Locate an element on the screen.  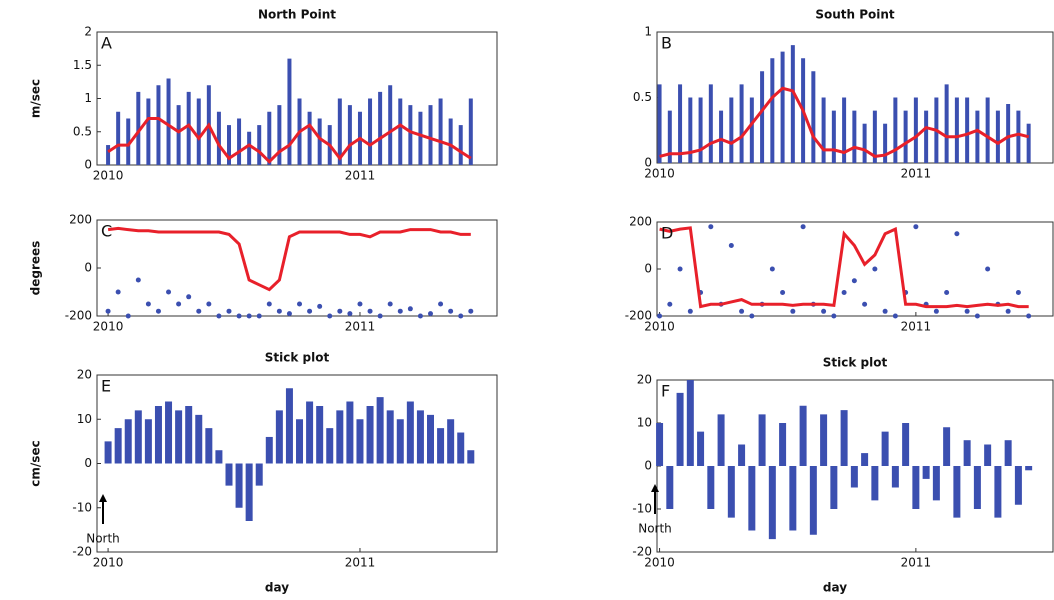
panel-letter: A is located at coordinates (106, 43).